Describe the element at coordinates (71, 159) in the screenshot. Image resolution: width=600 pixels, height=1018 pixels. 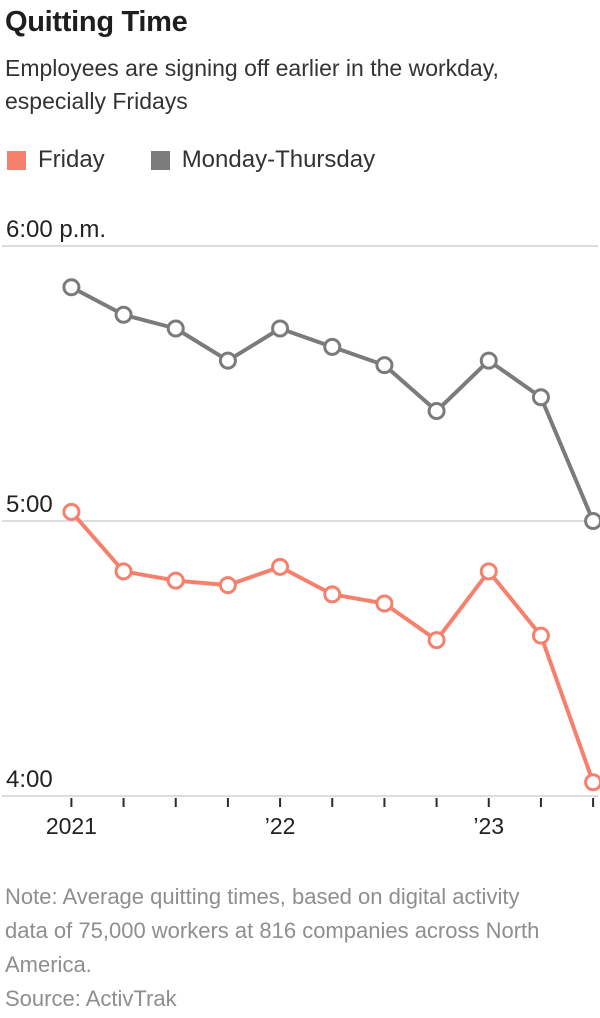
I see `legend-label-friday: Friday` at that location.